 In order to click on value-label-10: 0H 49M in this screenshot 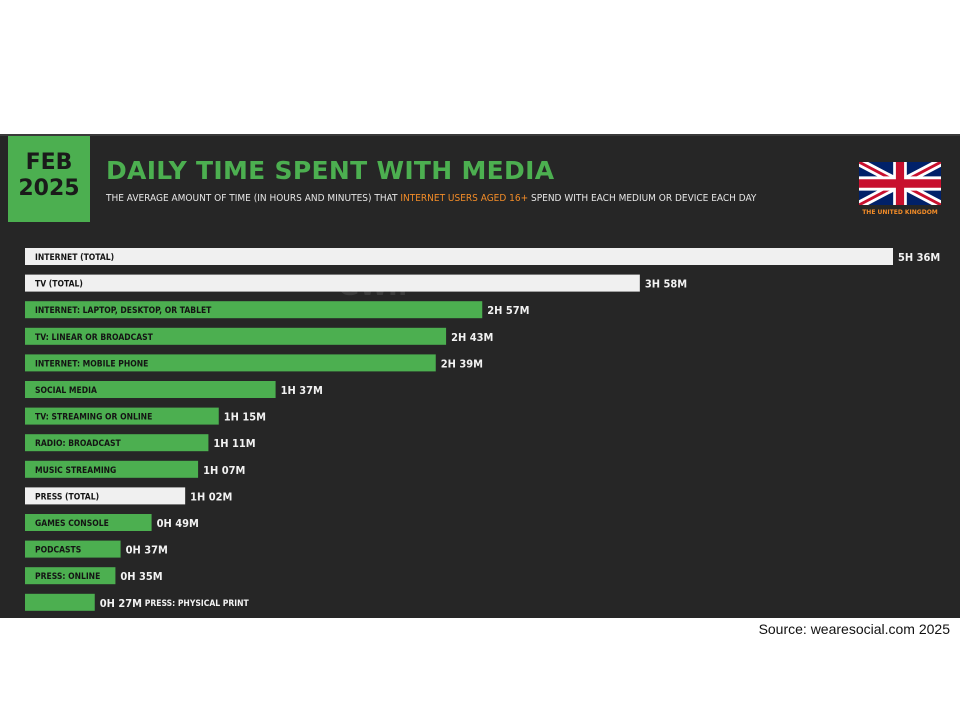, I will do `click(178, 523)`.